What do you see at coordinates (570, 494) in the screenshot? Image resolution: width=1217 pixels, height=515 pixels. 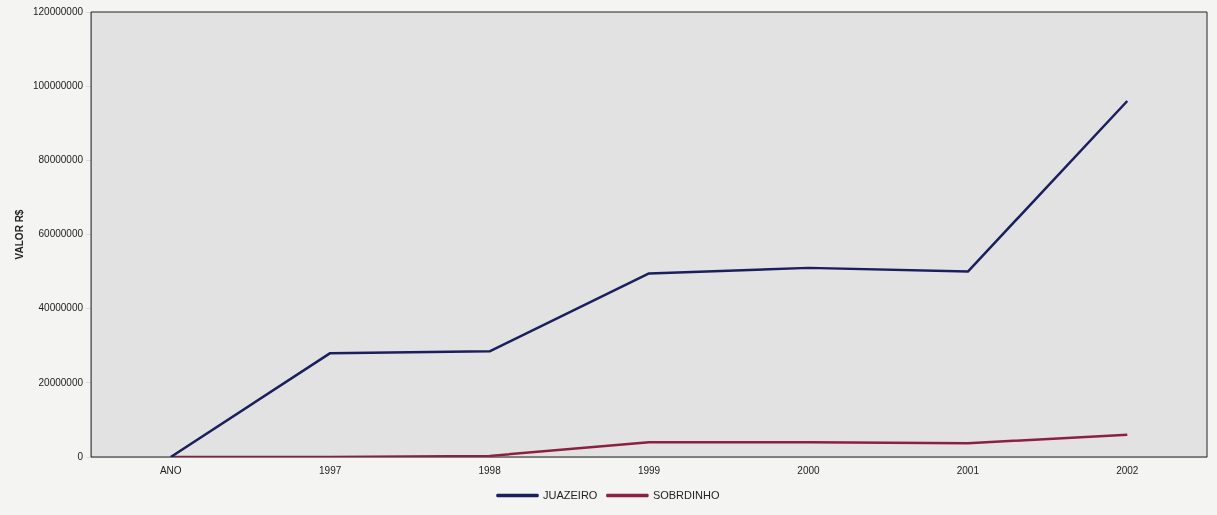 I see `legend-label: JUAZEIRO` at bounding box center [570, 494].